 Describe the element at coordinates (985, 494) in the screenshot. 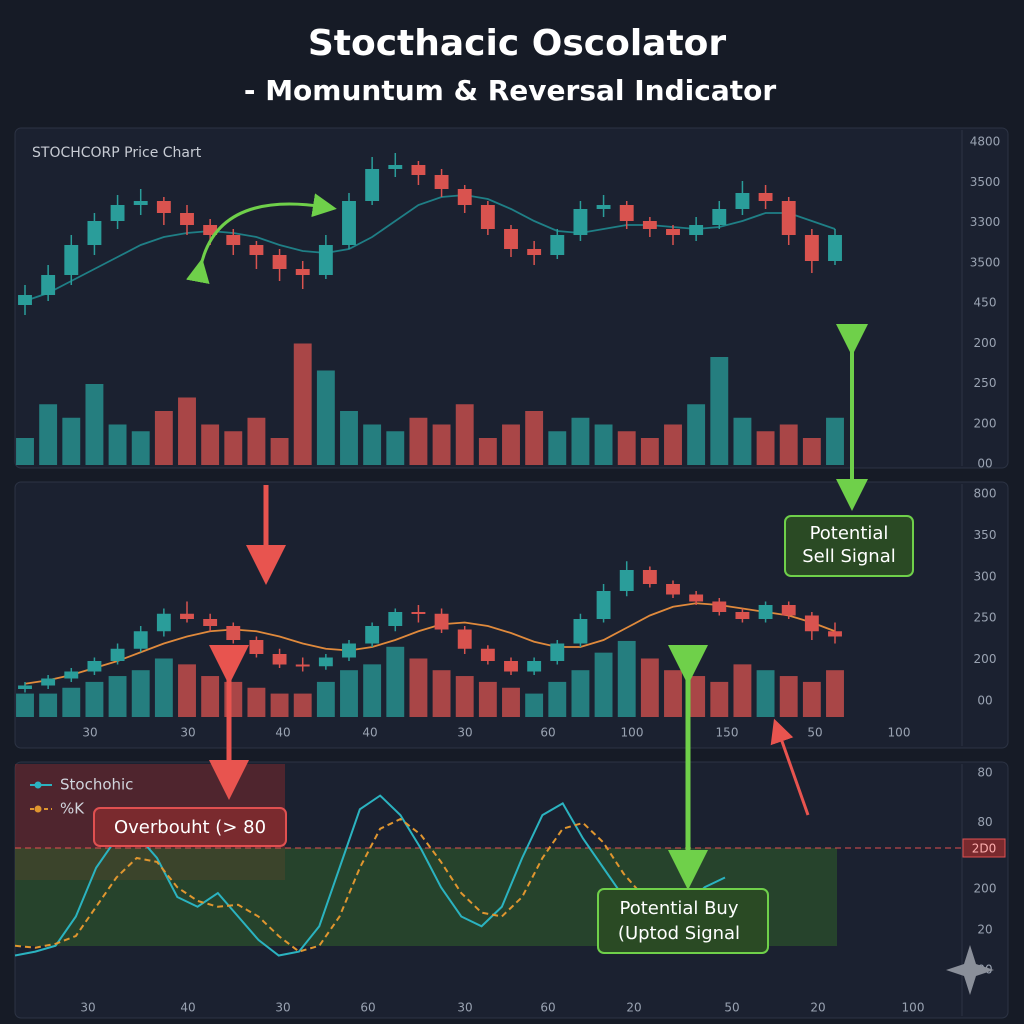

I see `y-tick-label: 800` at that location.